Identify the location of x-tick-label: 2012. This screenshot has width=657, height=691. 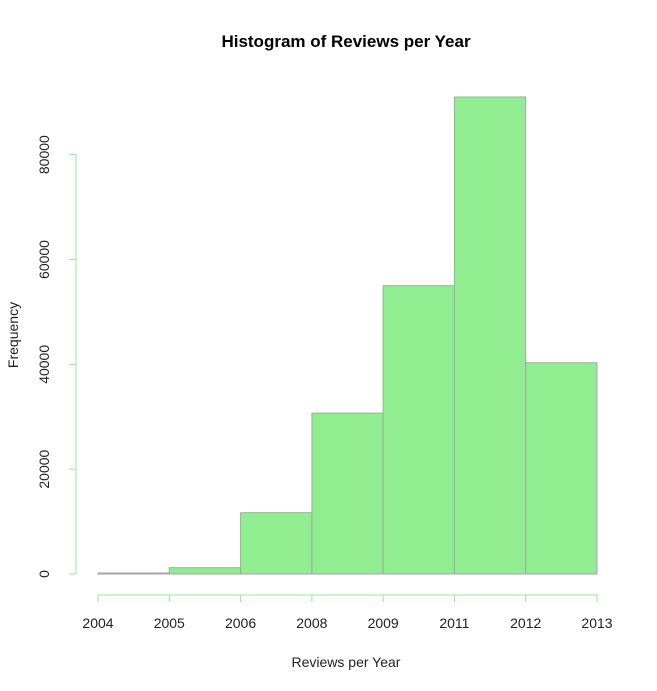
(525, 623).